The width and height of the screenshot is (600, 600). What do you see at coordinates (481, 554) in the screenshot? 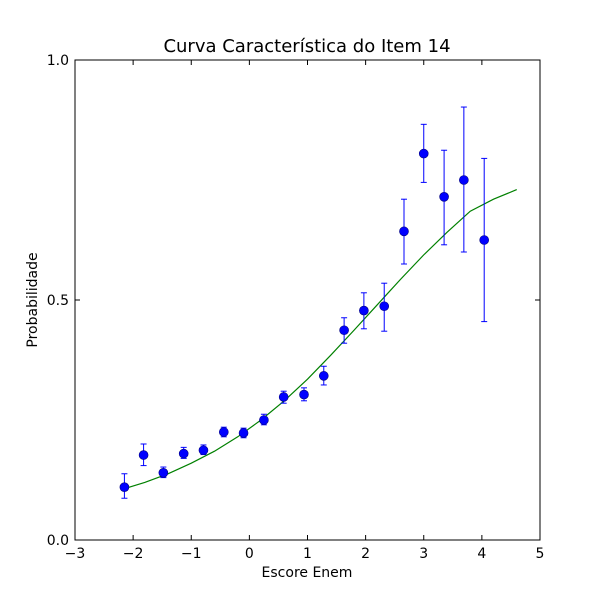
I see `x-tick-label: 4` at bounding box center [481, 554].